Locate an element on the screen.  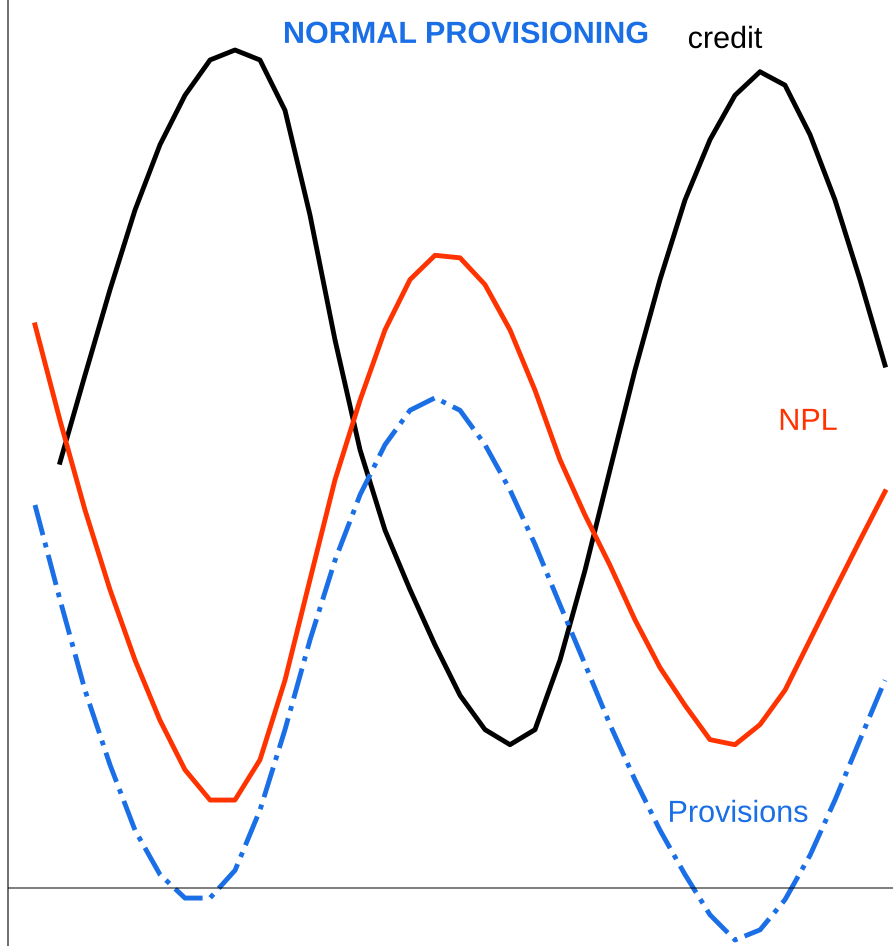
series-label: Provisions is located at coordinates (739, 811).